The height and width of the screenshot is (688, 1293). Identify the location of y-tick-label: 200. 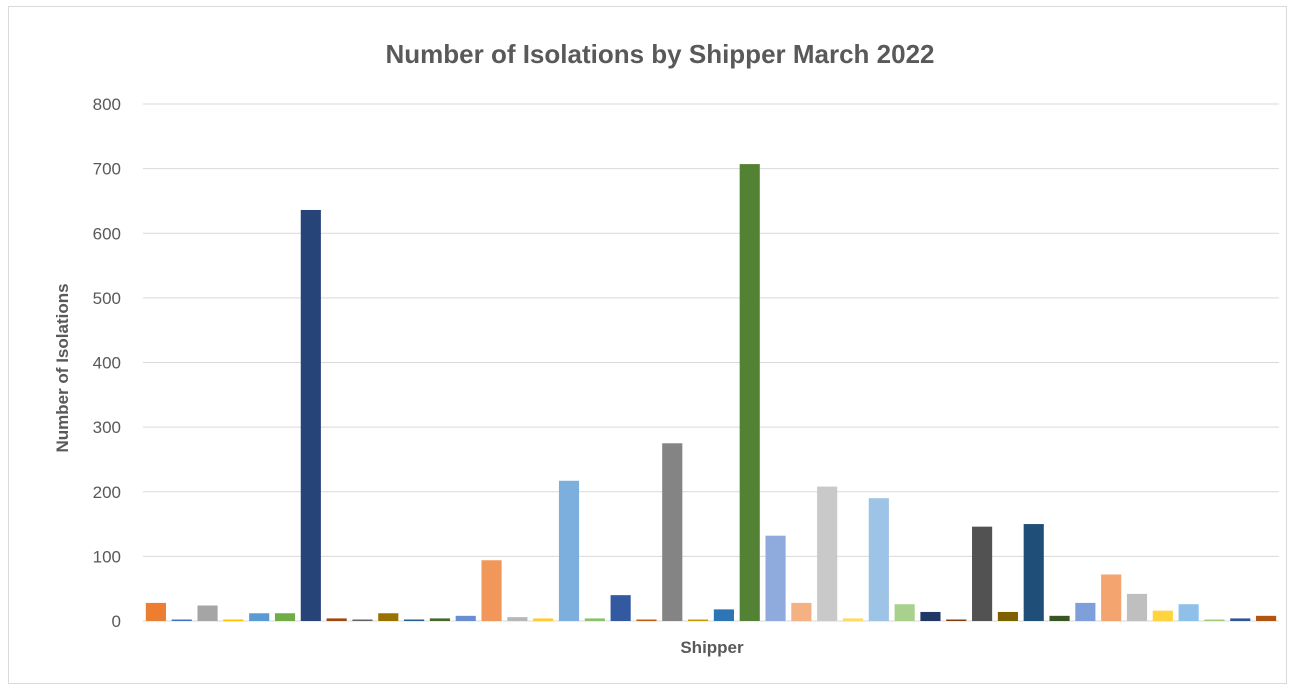
(107, 492).